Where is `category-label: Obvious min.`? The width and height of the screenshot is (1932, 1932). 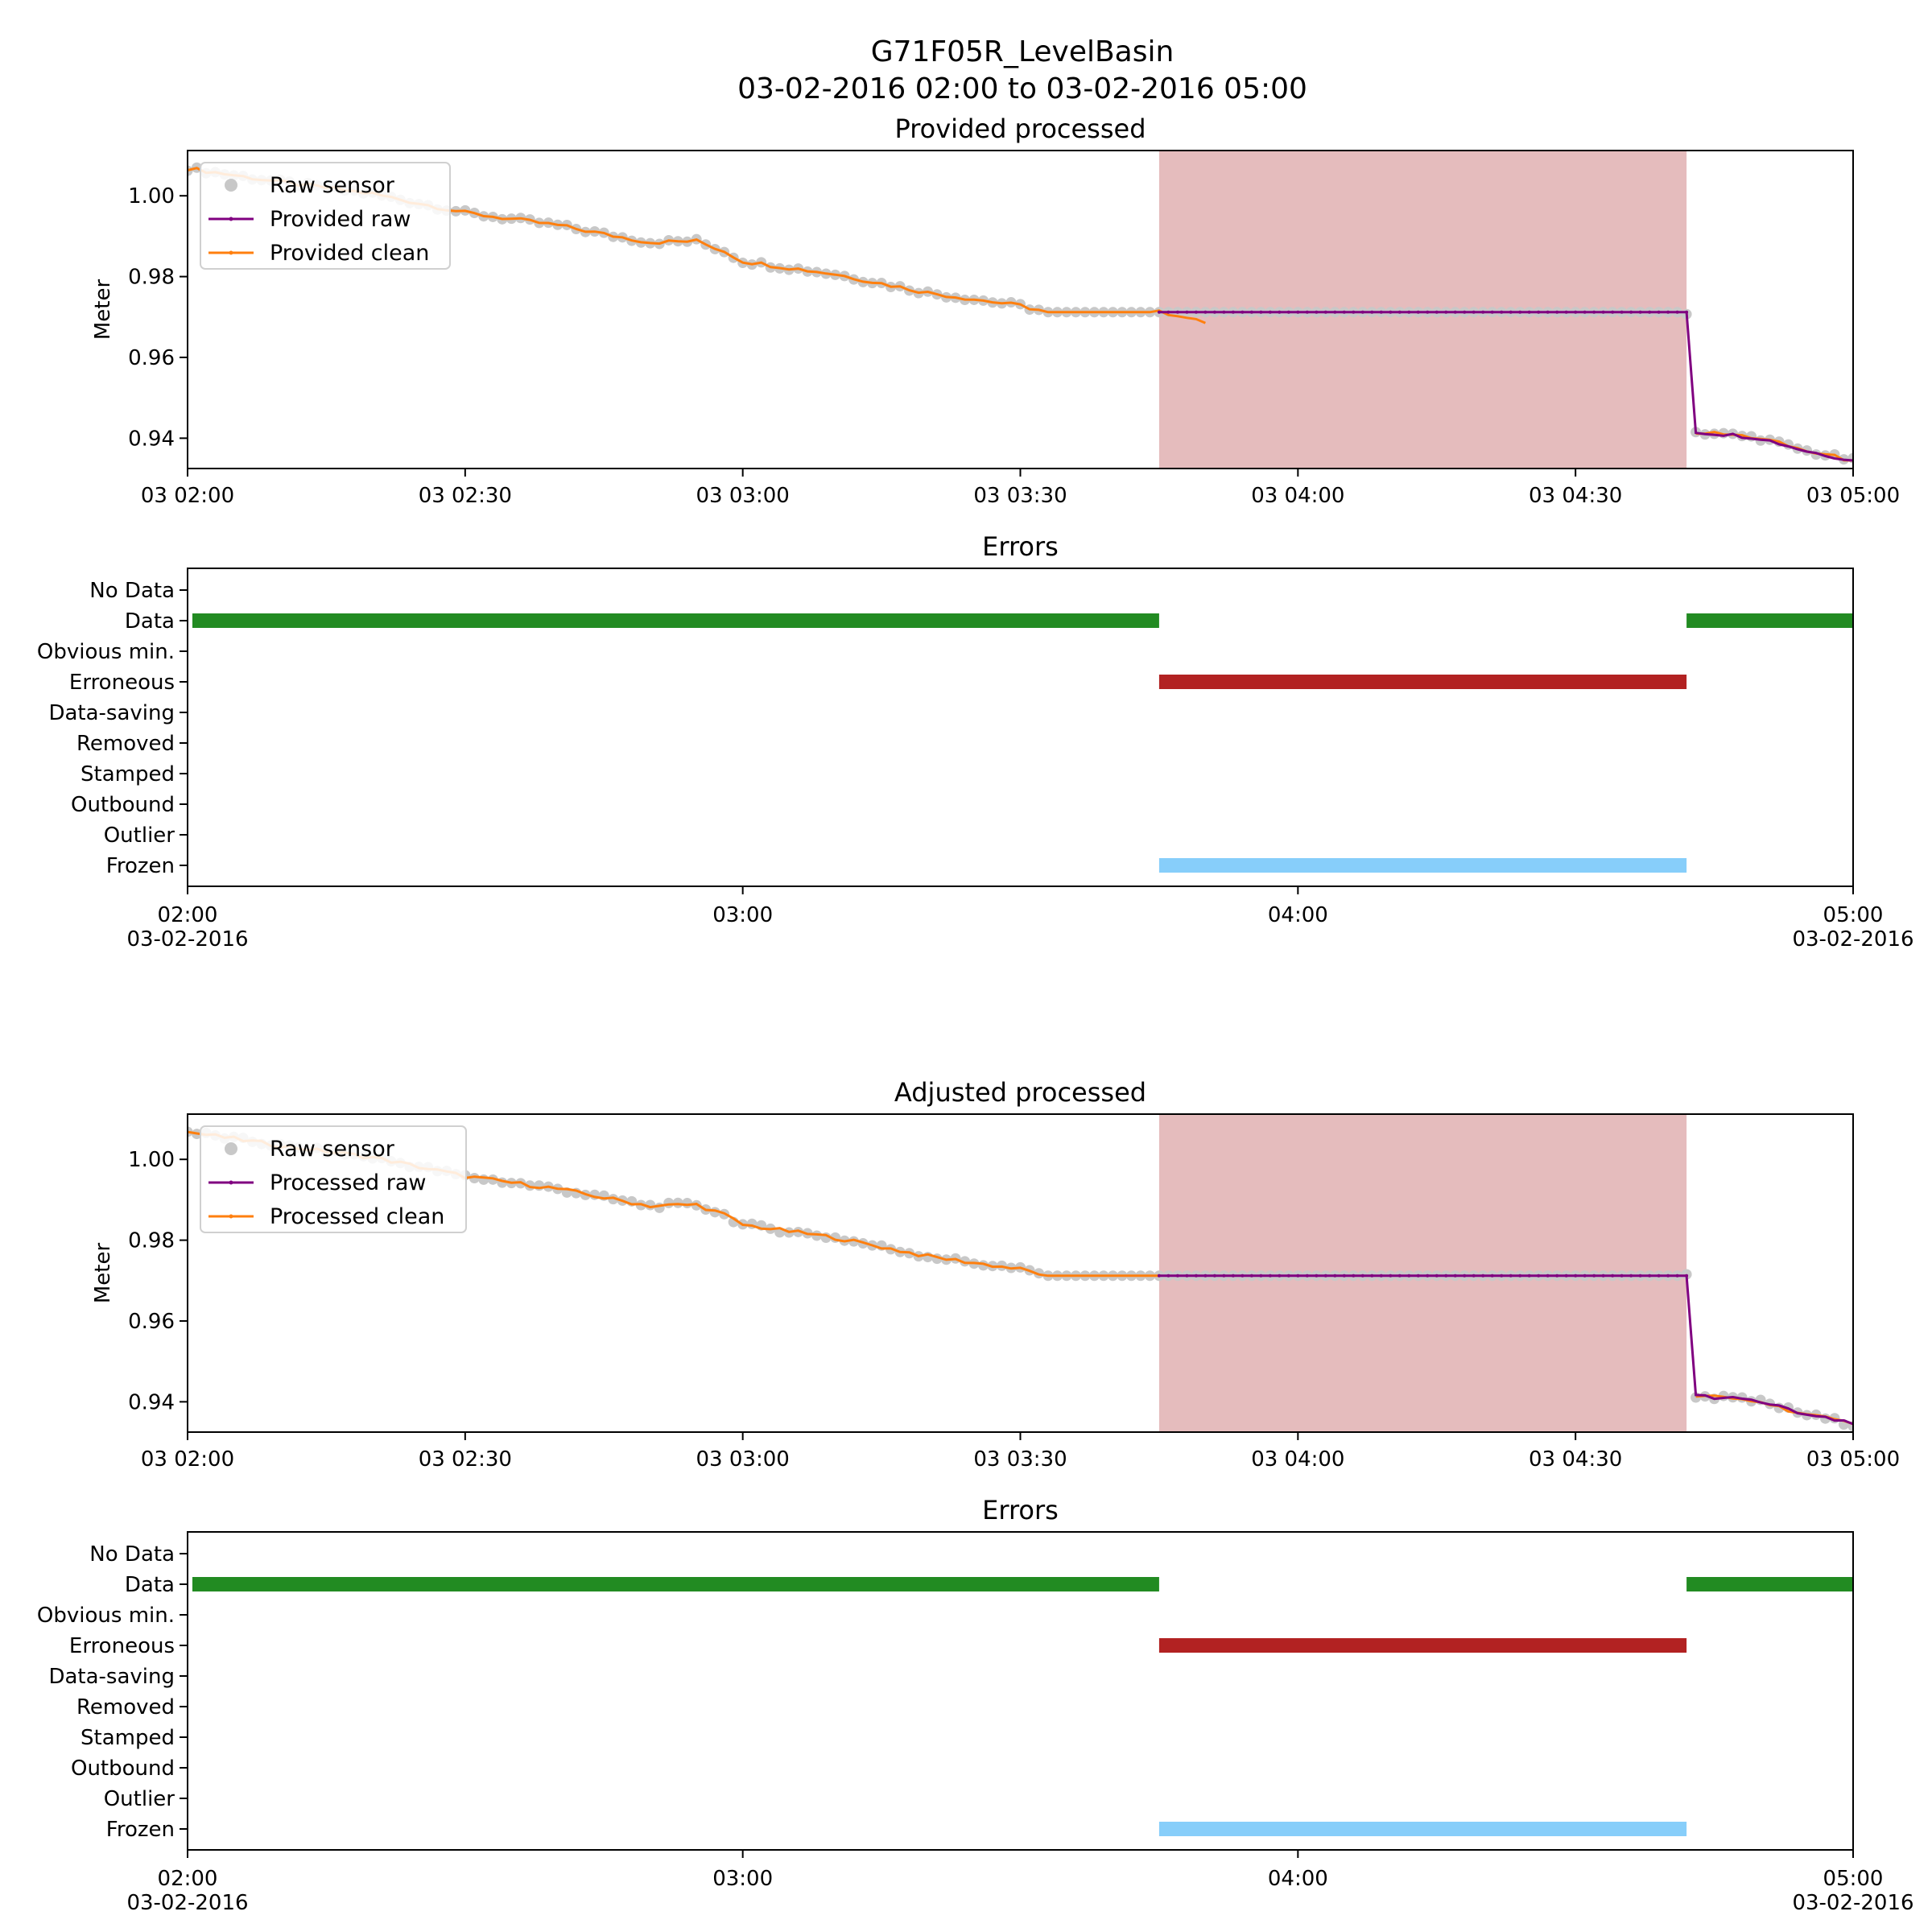
category-label: Obvious min. is located at coordinates (106, 1616).